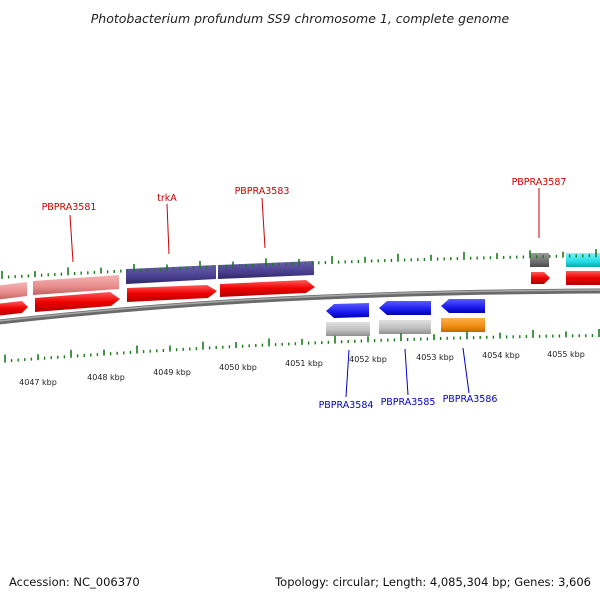  I want to click on gene-orange, so click(463, 325).